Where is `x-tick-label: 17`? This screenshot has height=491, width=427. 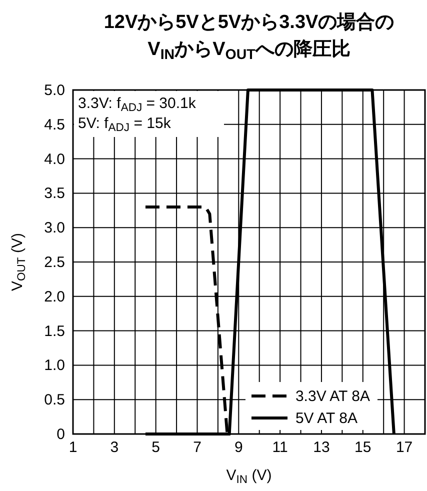 x-tick-label: 17 is located at coordinates (404, 447).